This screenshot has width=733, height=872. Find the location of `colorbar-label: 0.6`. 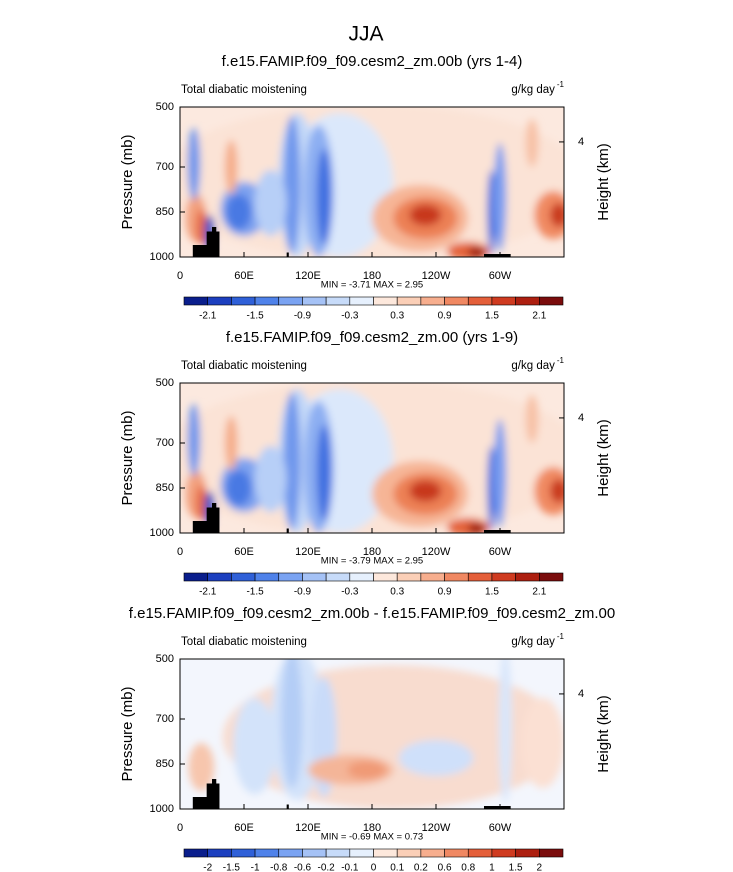

colorbar-label: 0.6 is located at coordinates (445, 867).